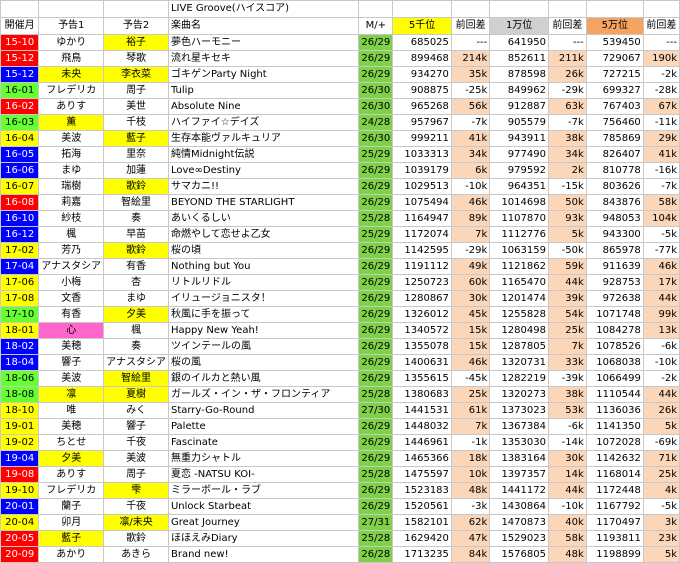 The width and height of the screenshot is (680, 563). Describe the element at coordinates (661, 522) in the screenshot. I see `rank-50k-diff: 3k` at that location.